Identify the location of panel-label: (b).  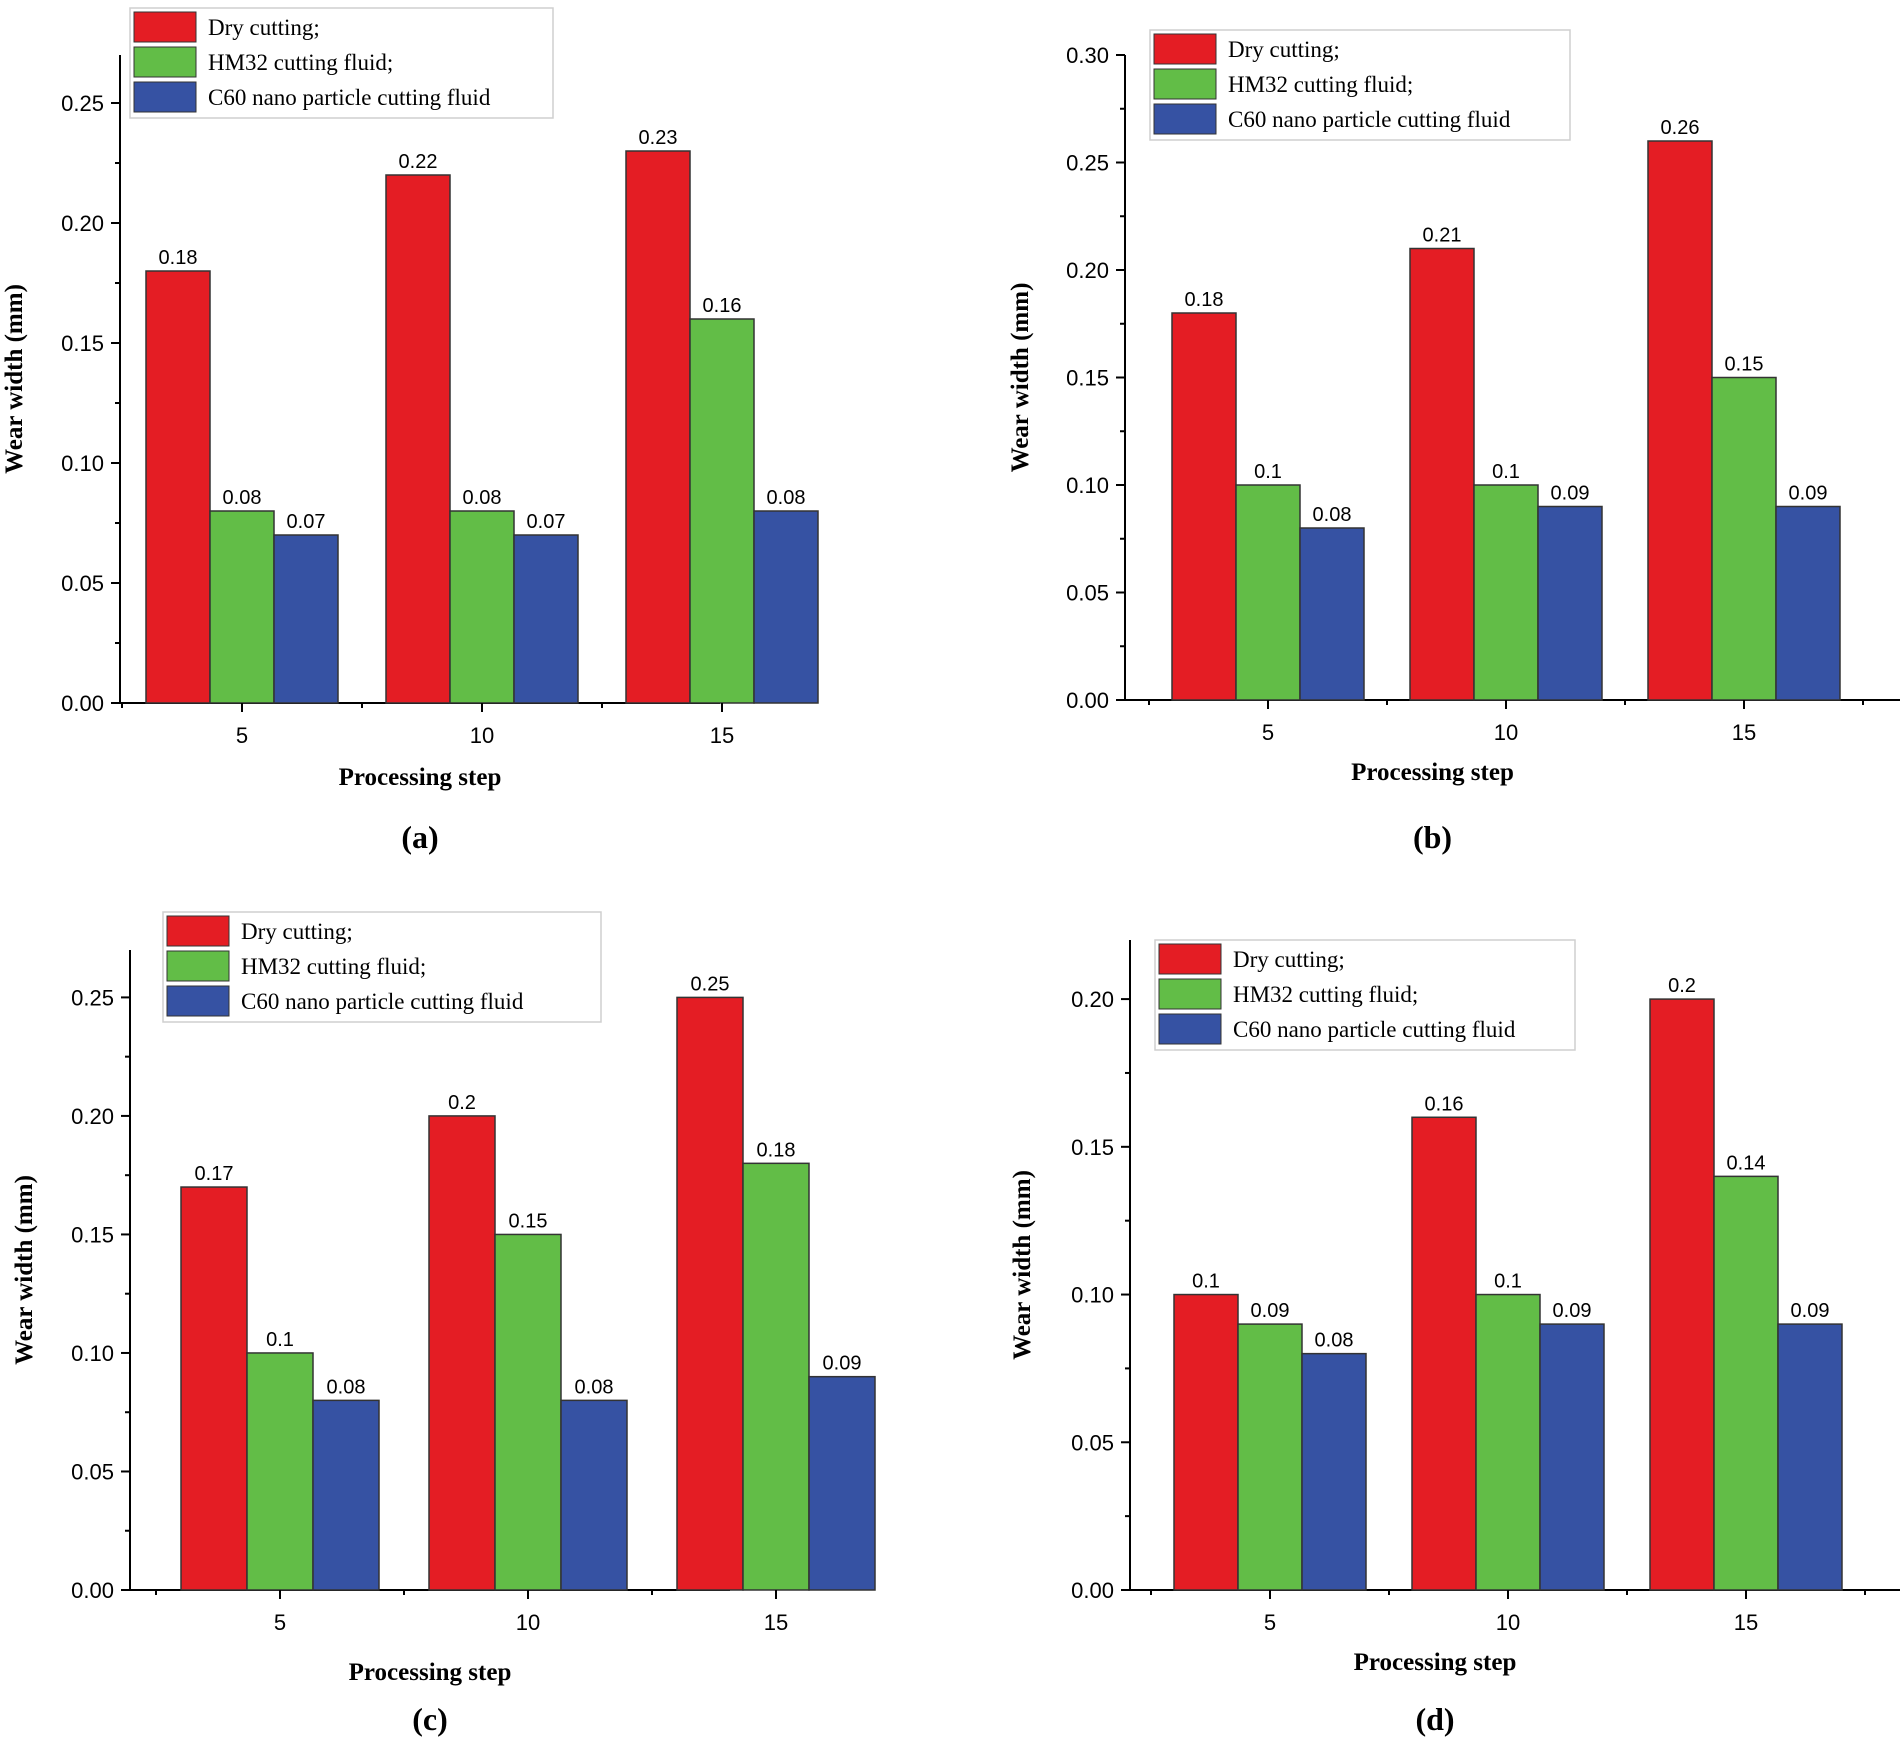
(1432, 837).